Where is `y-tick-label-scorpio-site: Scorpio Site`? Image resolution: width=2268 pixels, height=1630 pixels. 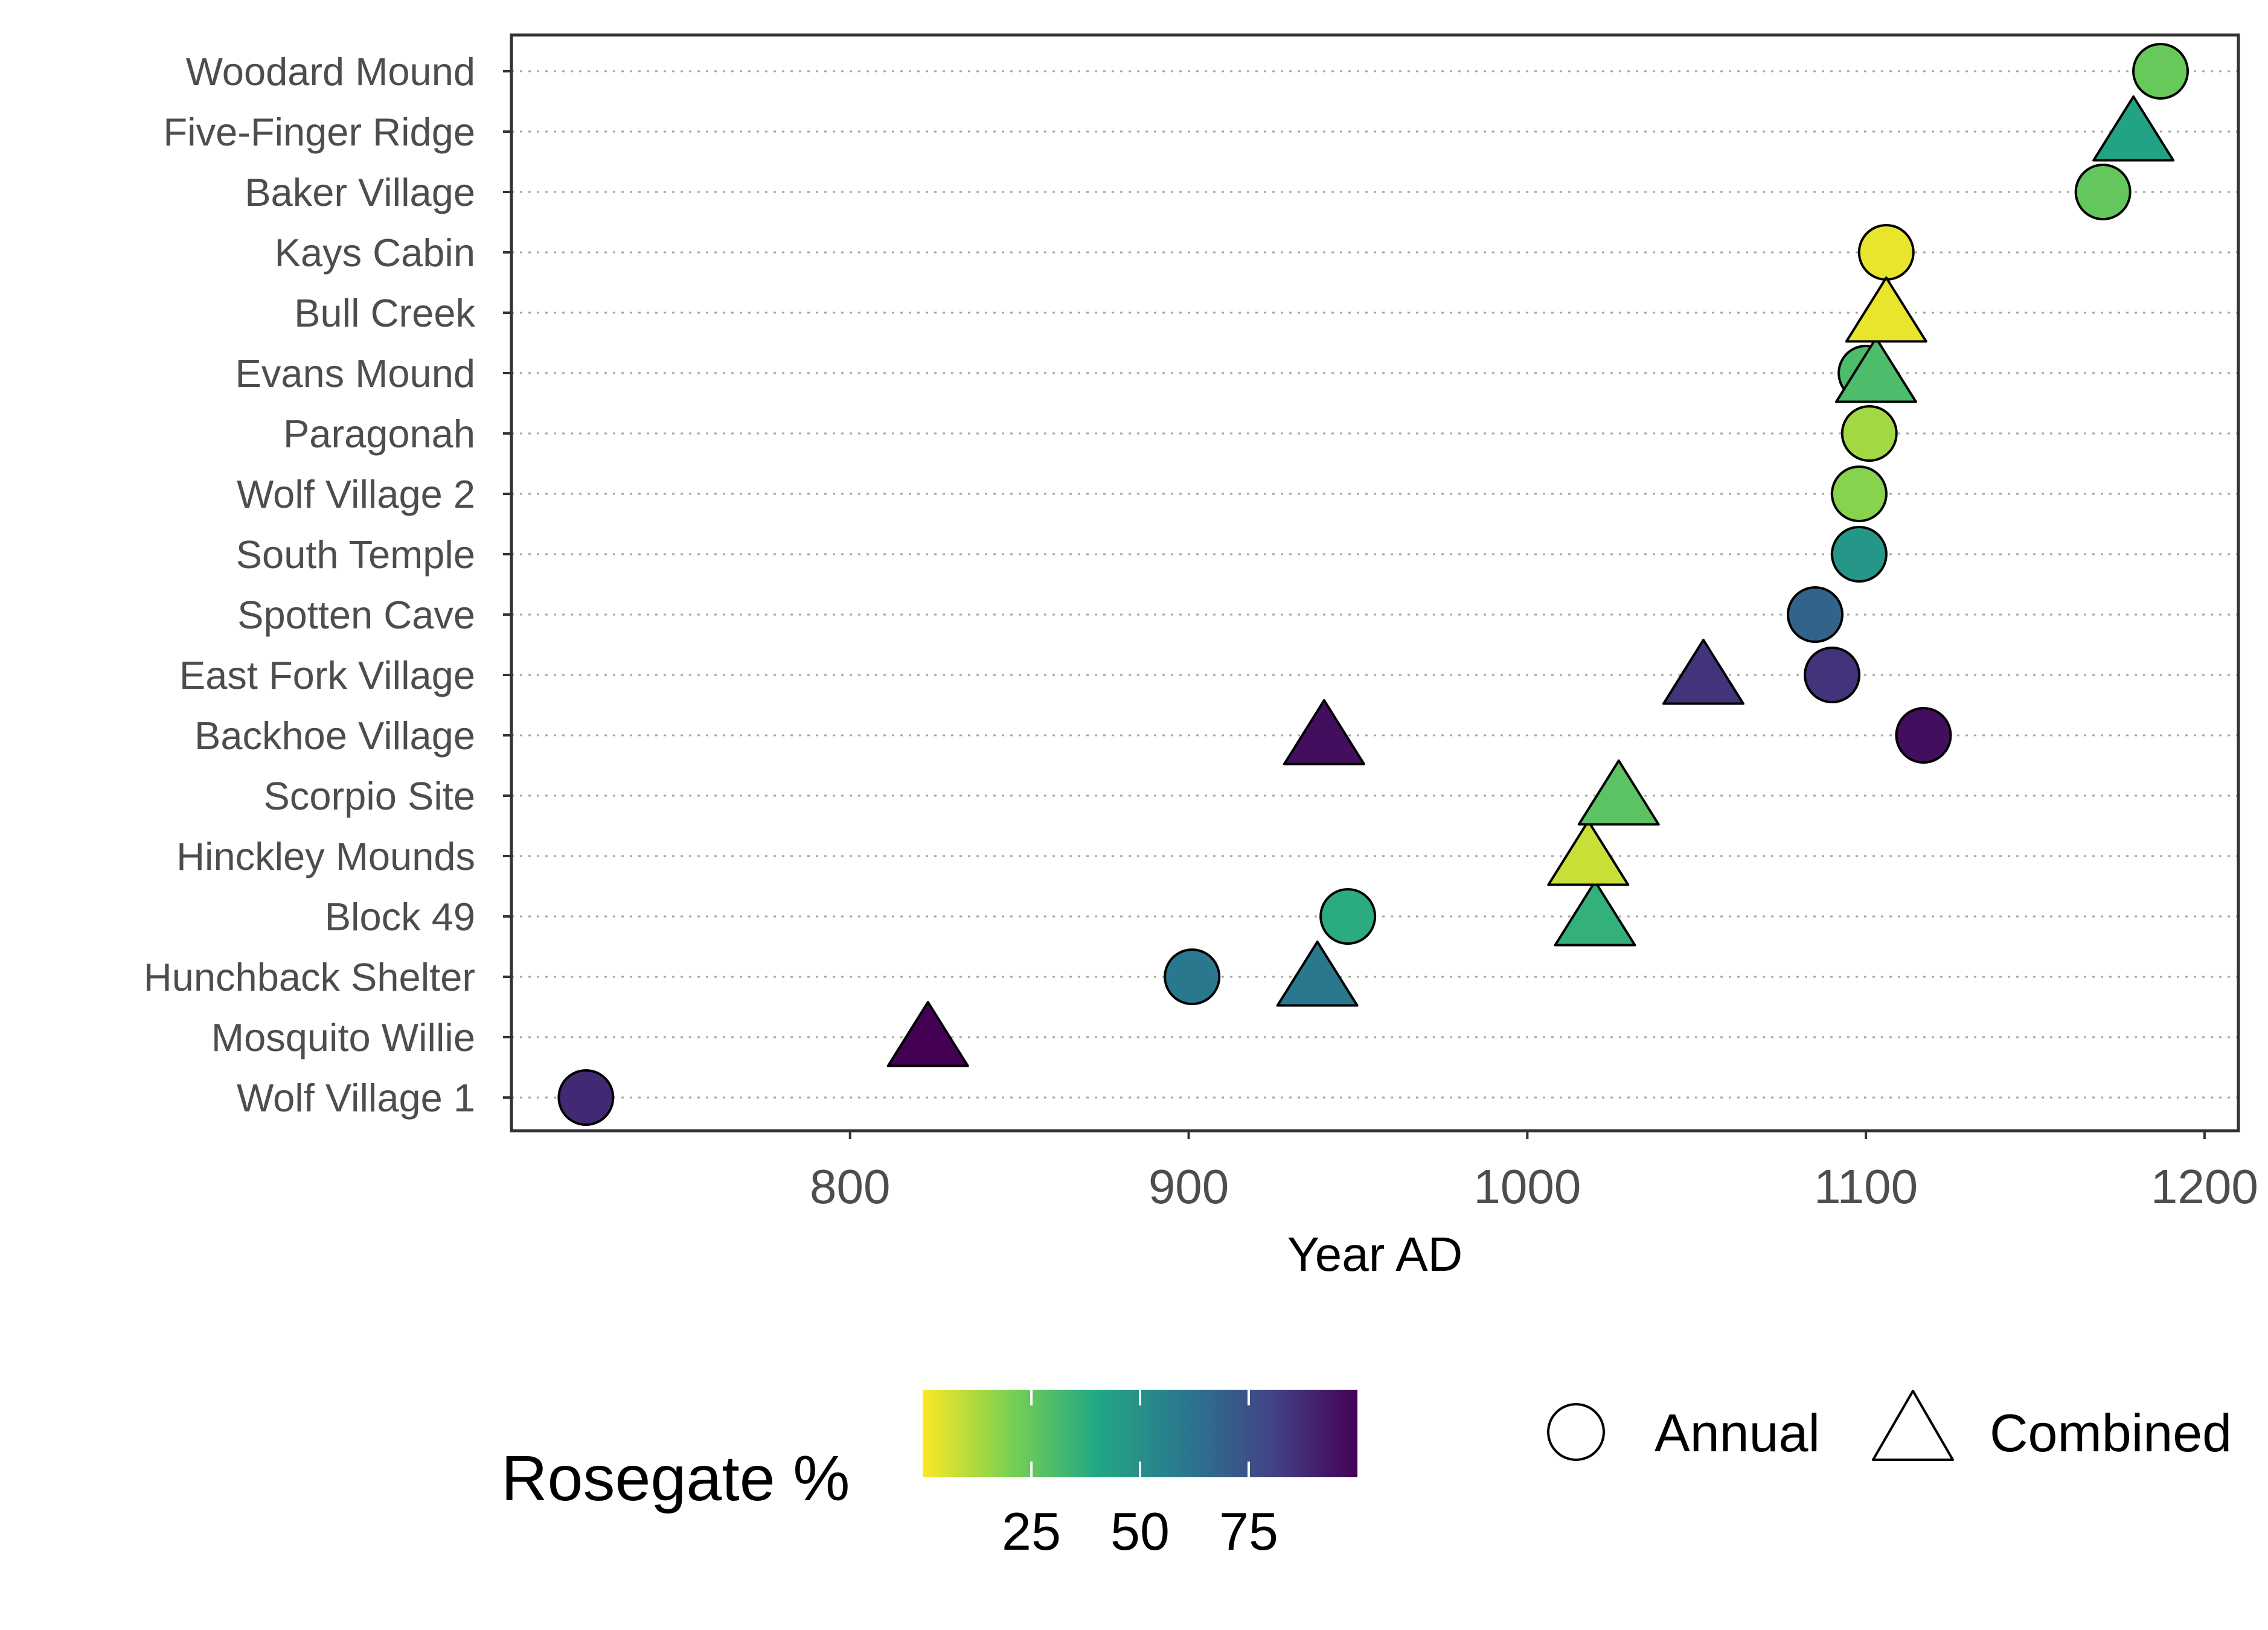
y-tick-label-scorpio-site: Scorpio Site is located at coordinates (369, 796).